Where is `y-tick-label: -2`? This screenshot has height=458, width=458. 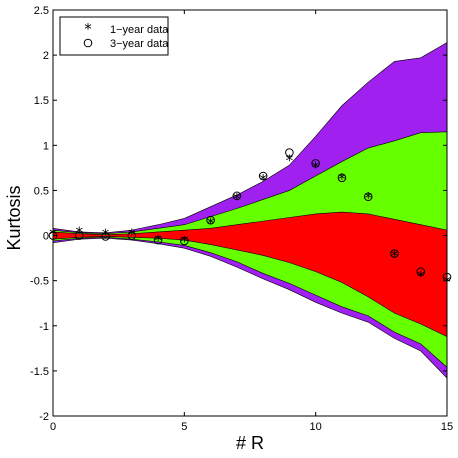 y-tick-label: -2 is located at coordinates (44, 417).